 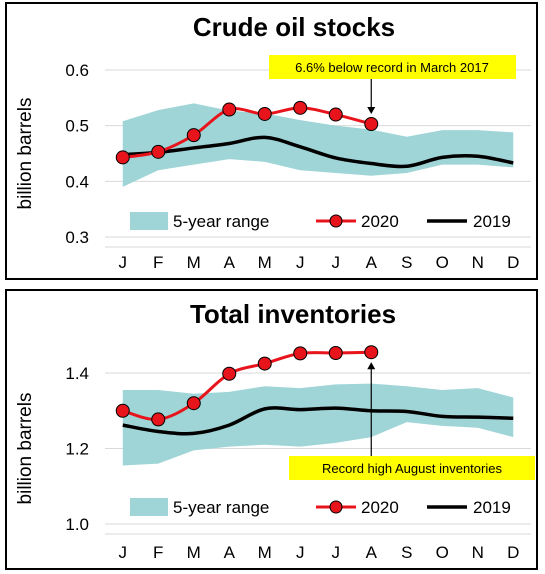 What do you see at coordinates (77, 237) in the screenshot?
I see `y-tick-label: 0.3` at bounding box center [77, 237].